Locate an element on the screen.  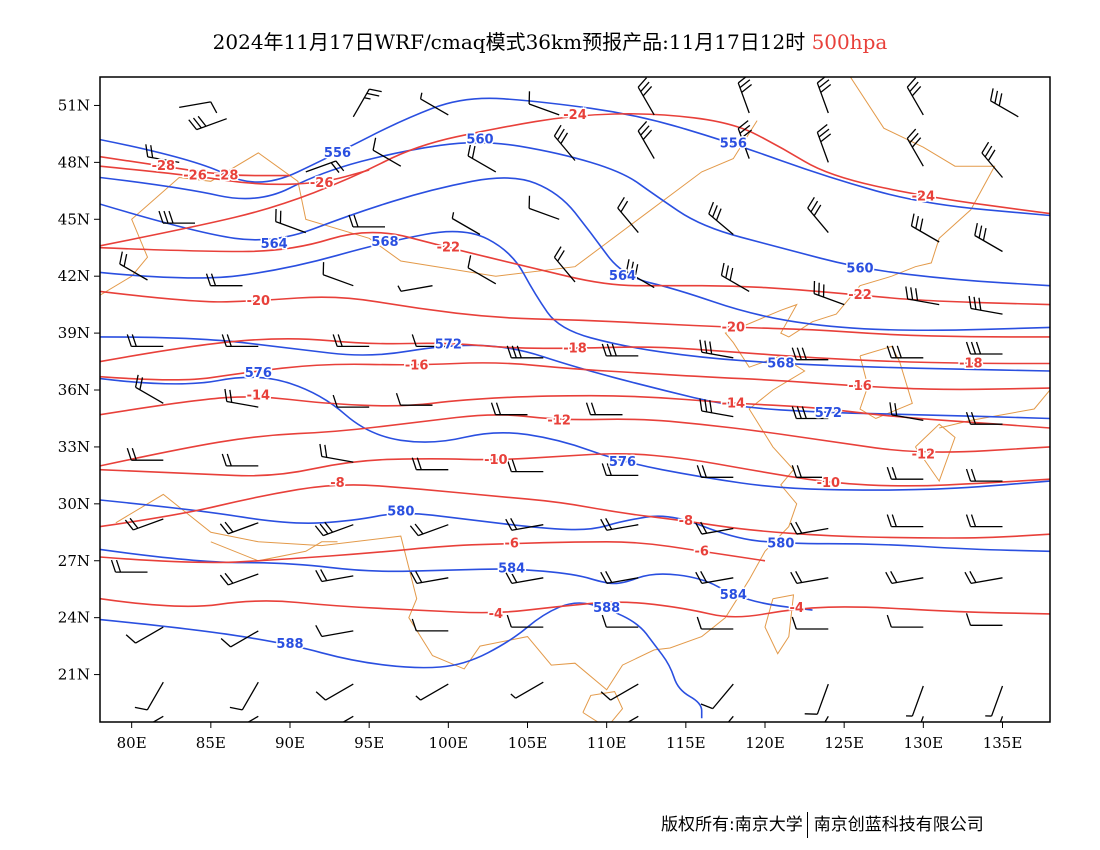
height-contour-label: 576 is located at coordinates (622, 462).